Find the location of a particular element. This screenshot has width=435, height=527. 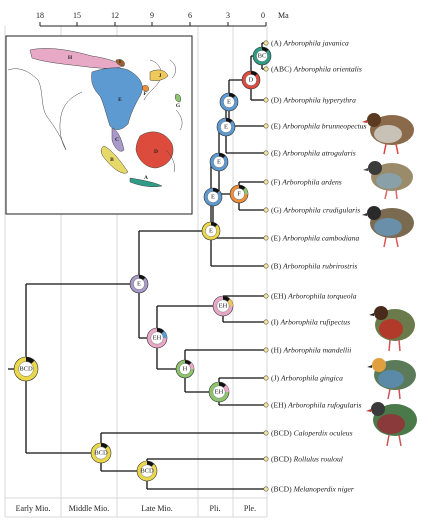

tick-label: 6 is located at coordinates (190, 15).